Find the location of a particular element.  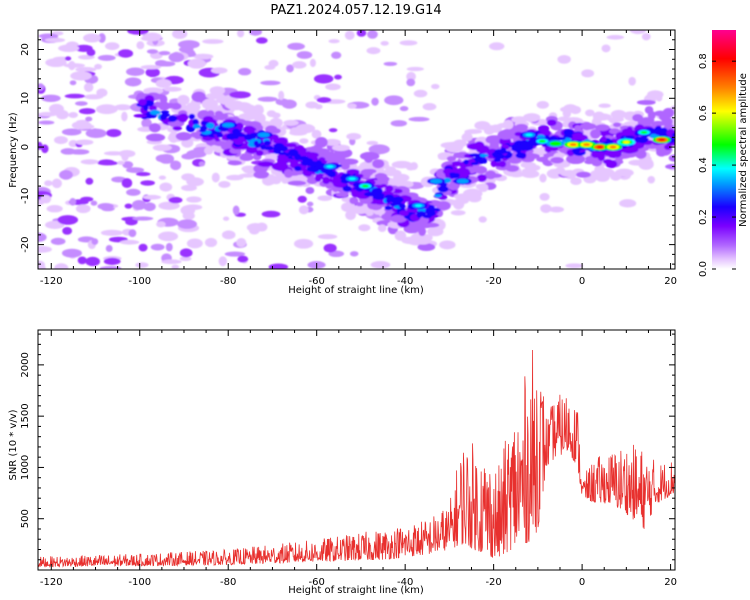

spectrogram-xtick-label: -20 is located at coordinates (493, 281).